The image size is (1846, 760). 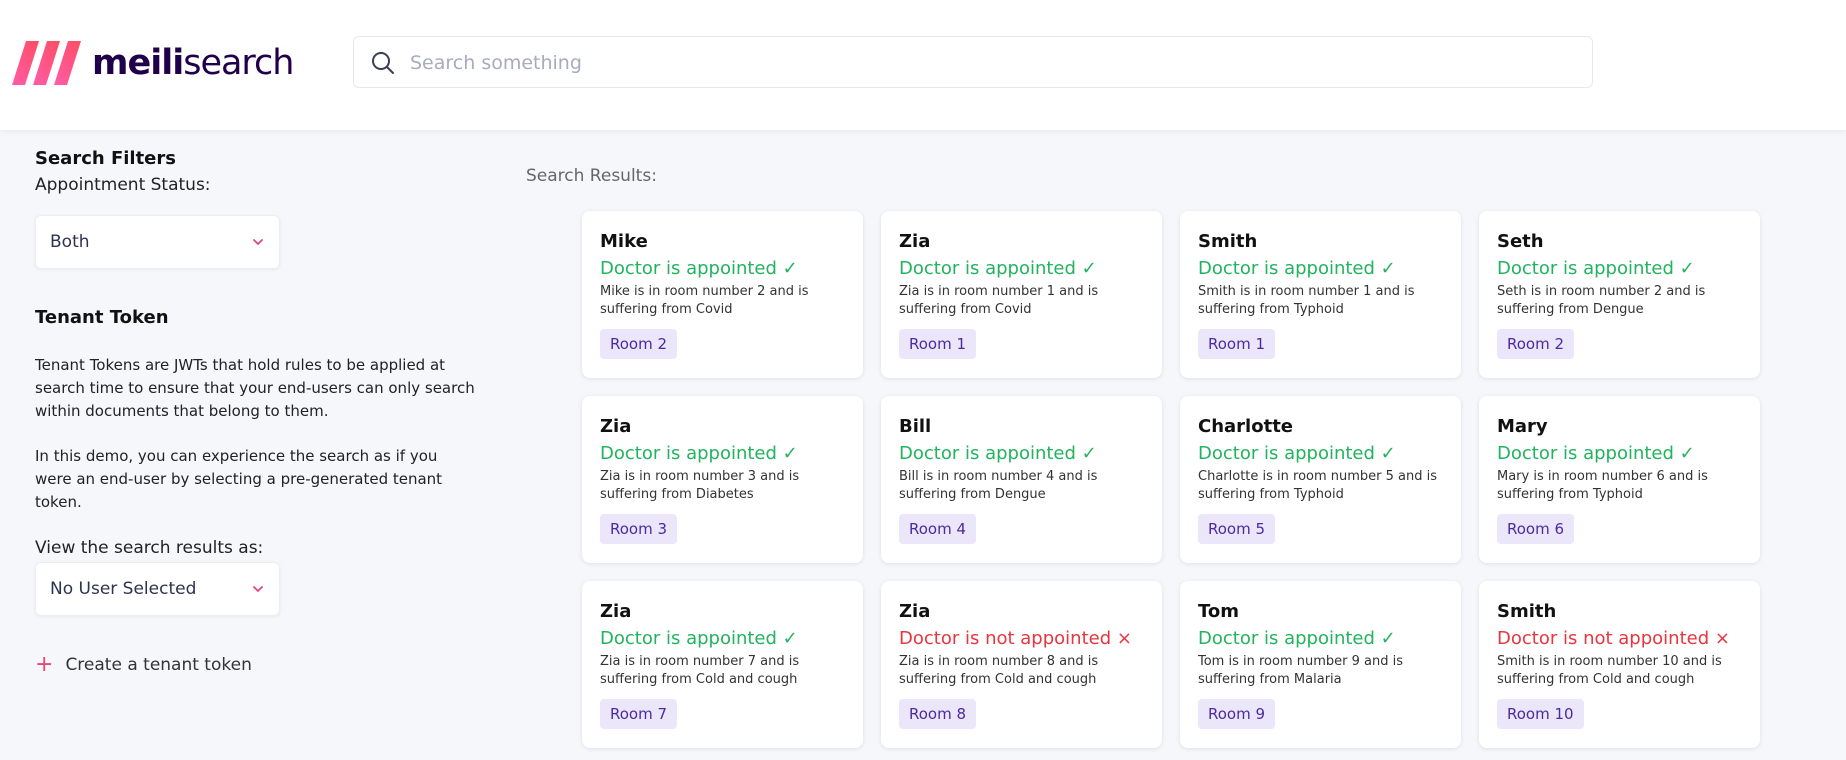 I want to click on search-input, so click(x=990, y=63).